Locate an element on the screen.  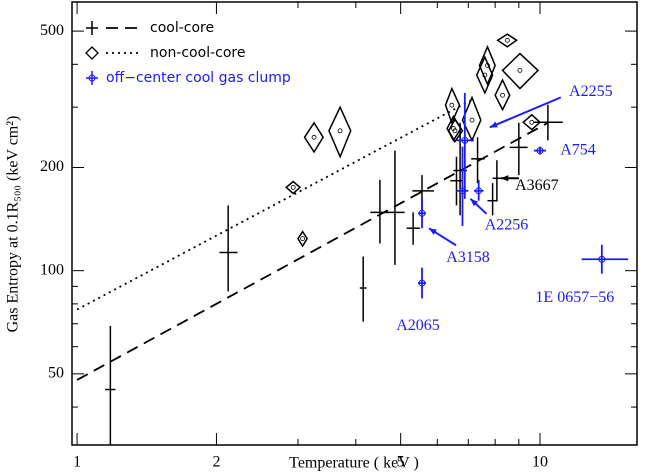
y-tick-label: 500 is located at coordinates (52, 30).